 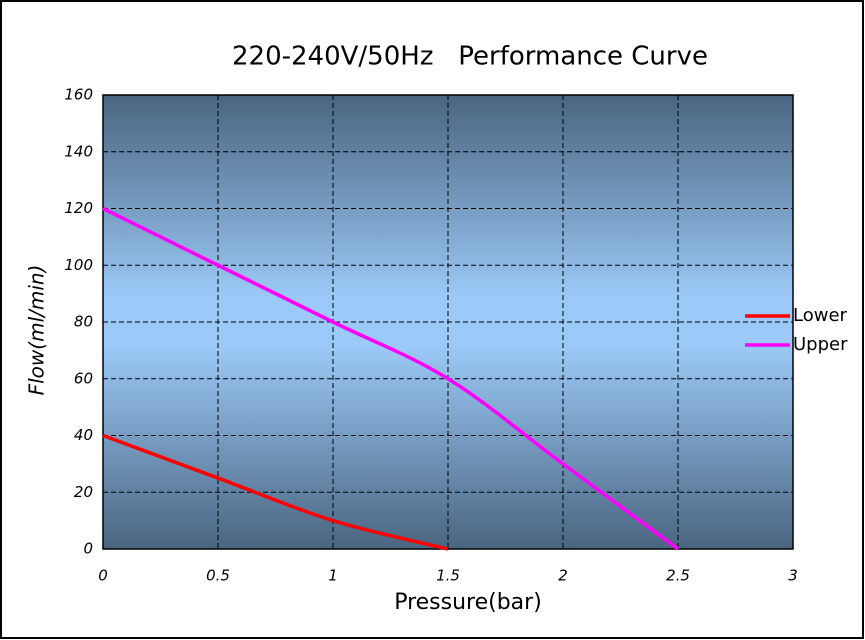 What do you see at coordinates (820, 315) in the screenshot?
I see `legend-label: Lower` at bounding box center [820, 315].